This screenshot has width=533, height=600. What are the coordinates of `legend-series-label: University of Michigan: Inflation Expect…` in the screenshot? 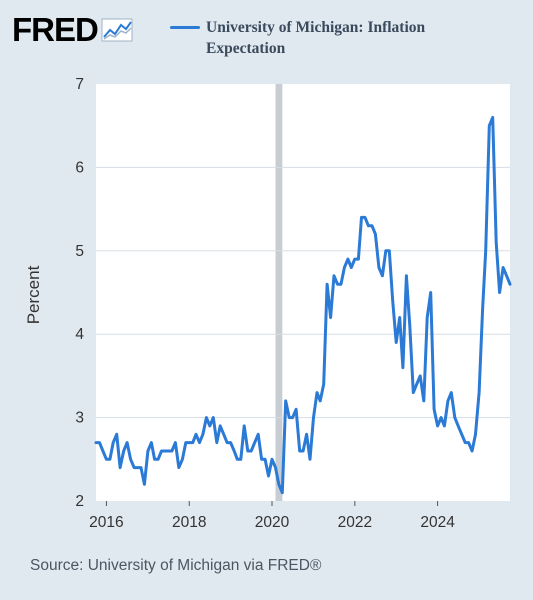 It's located at (316, 38).